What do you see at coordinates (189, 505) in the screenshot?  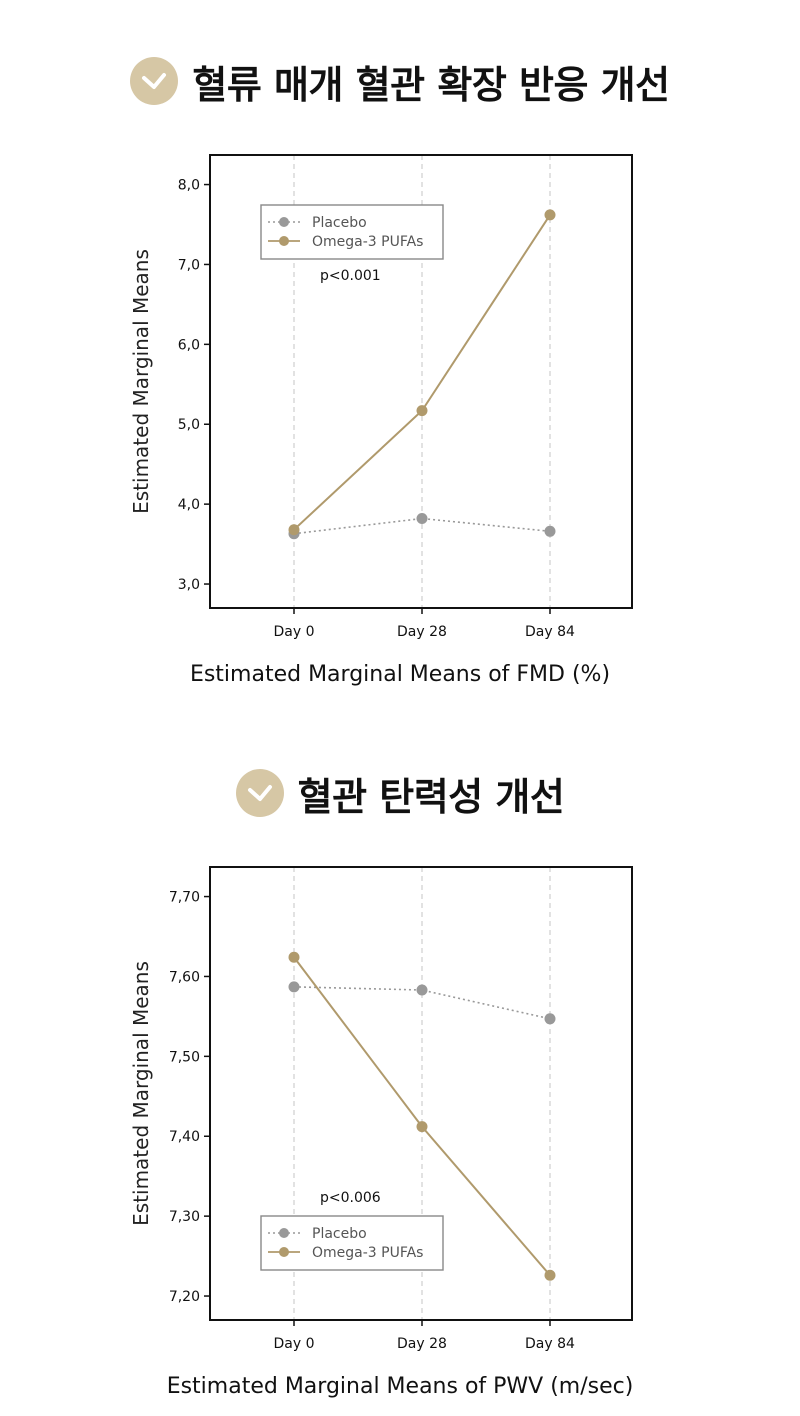 I see `y-tick-label: 4,0` at bounding box center [189, 505].